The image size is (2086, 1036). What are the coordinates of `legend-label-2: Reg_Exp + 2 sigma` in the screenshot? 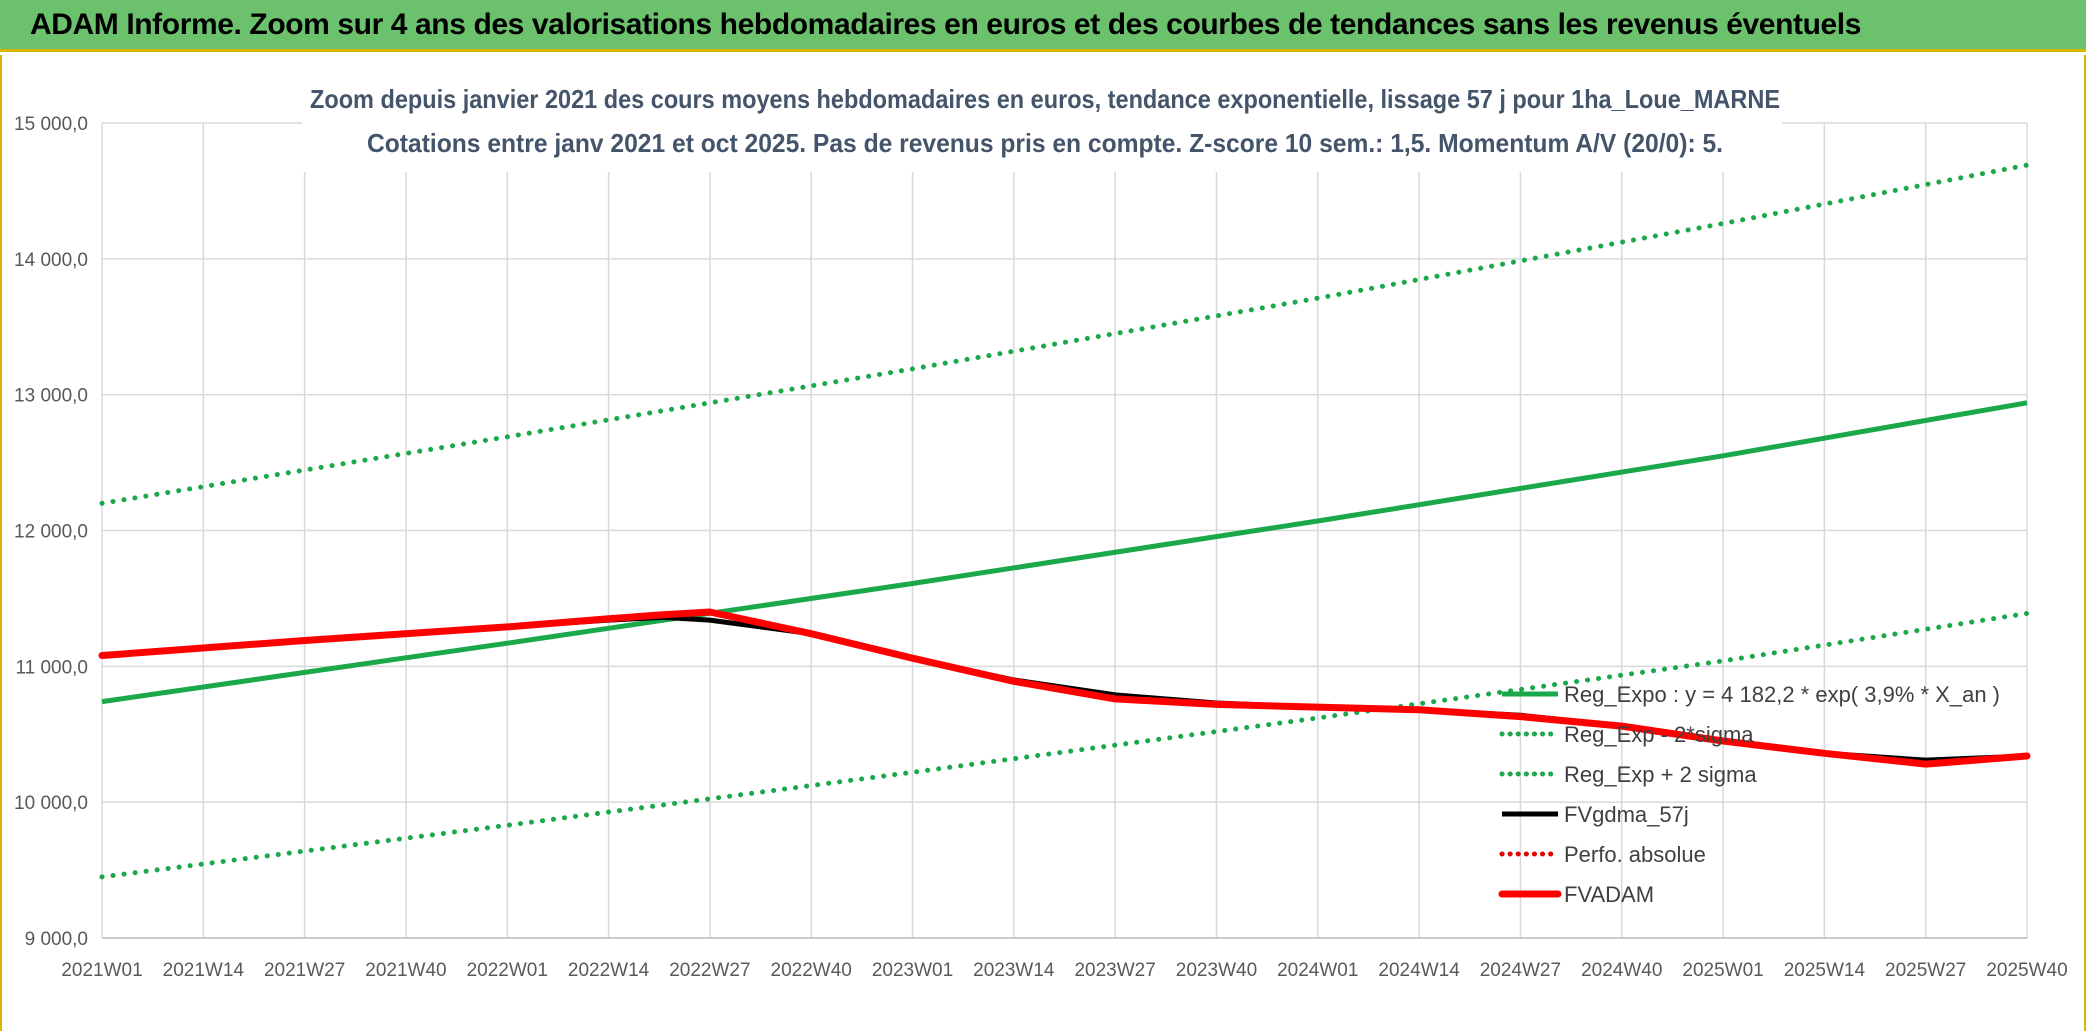 It's located at (1660, 774).